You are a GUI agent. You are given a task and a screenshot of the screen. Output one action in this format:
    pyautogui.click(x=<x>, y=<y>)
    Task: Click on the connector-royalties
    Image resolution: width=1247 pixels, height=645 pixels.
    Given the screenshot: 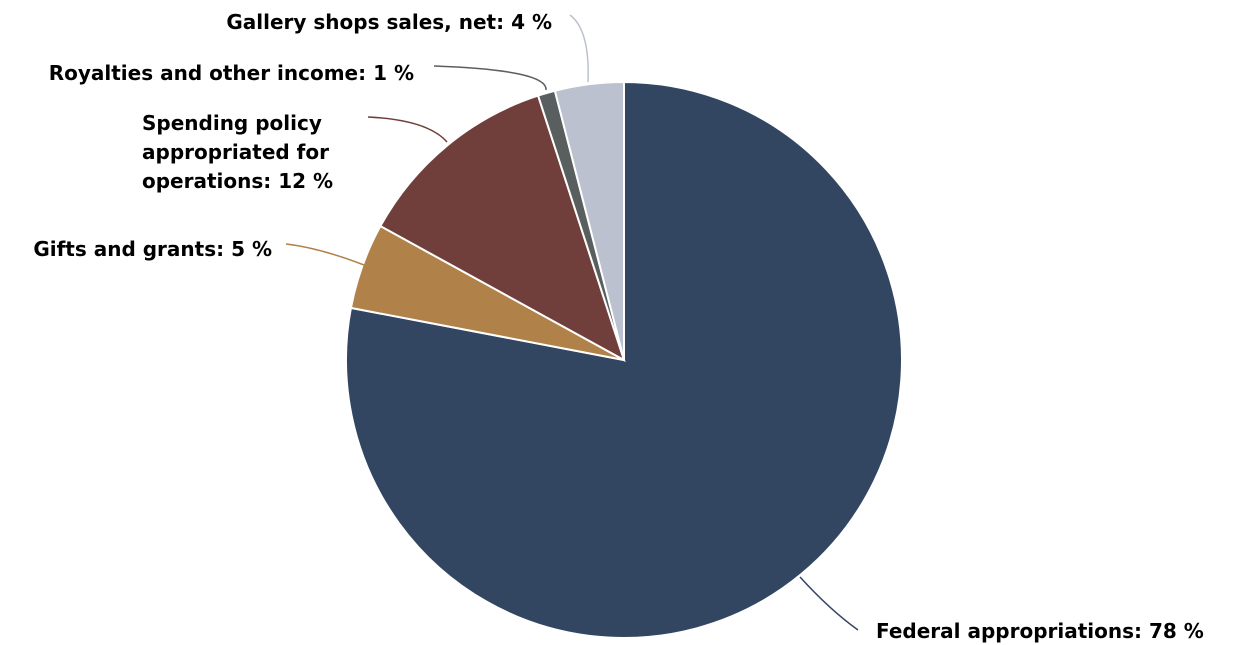 What is the action you would take?
    pyautogui.click(x=490, y=78)
    